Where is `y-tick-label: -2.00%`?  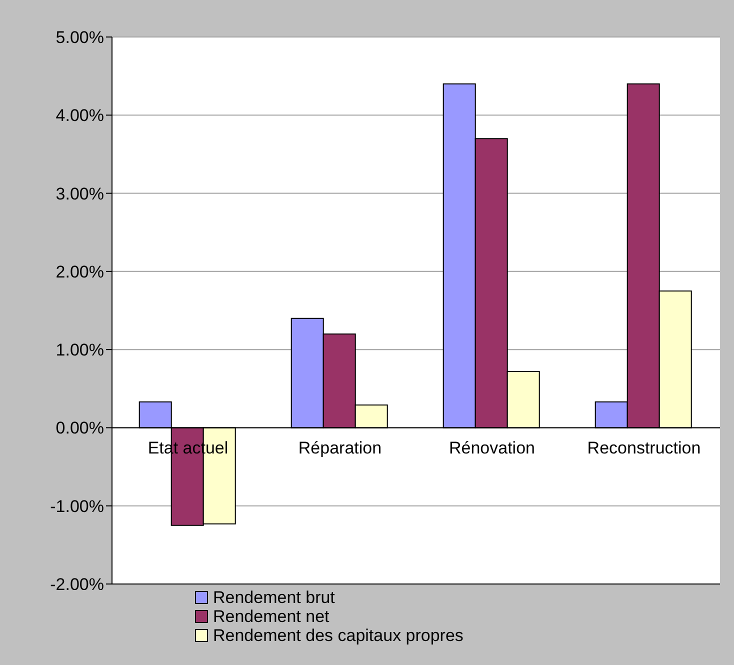 y-tick-label: -2.00% is located at coordinates (77, 584).